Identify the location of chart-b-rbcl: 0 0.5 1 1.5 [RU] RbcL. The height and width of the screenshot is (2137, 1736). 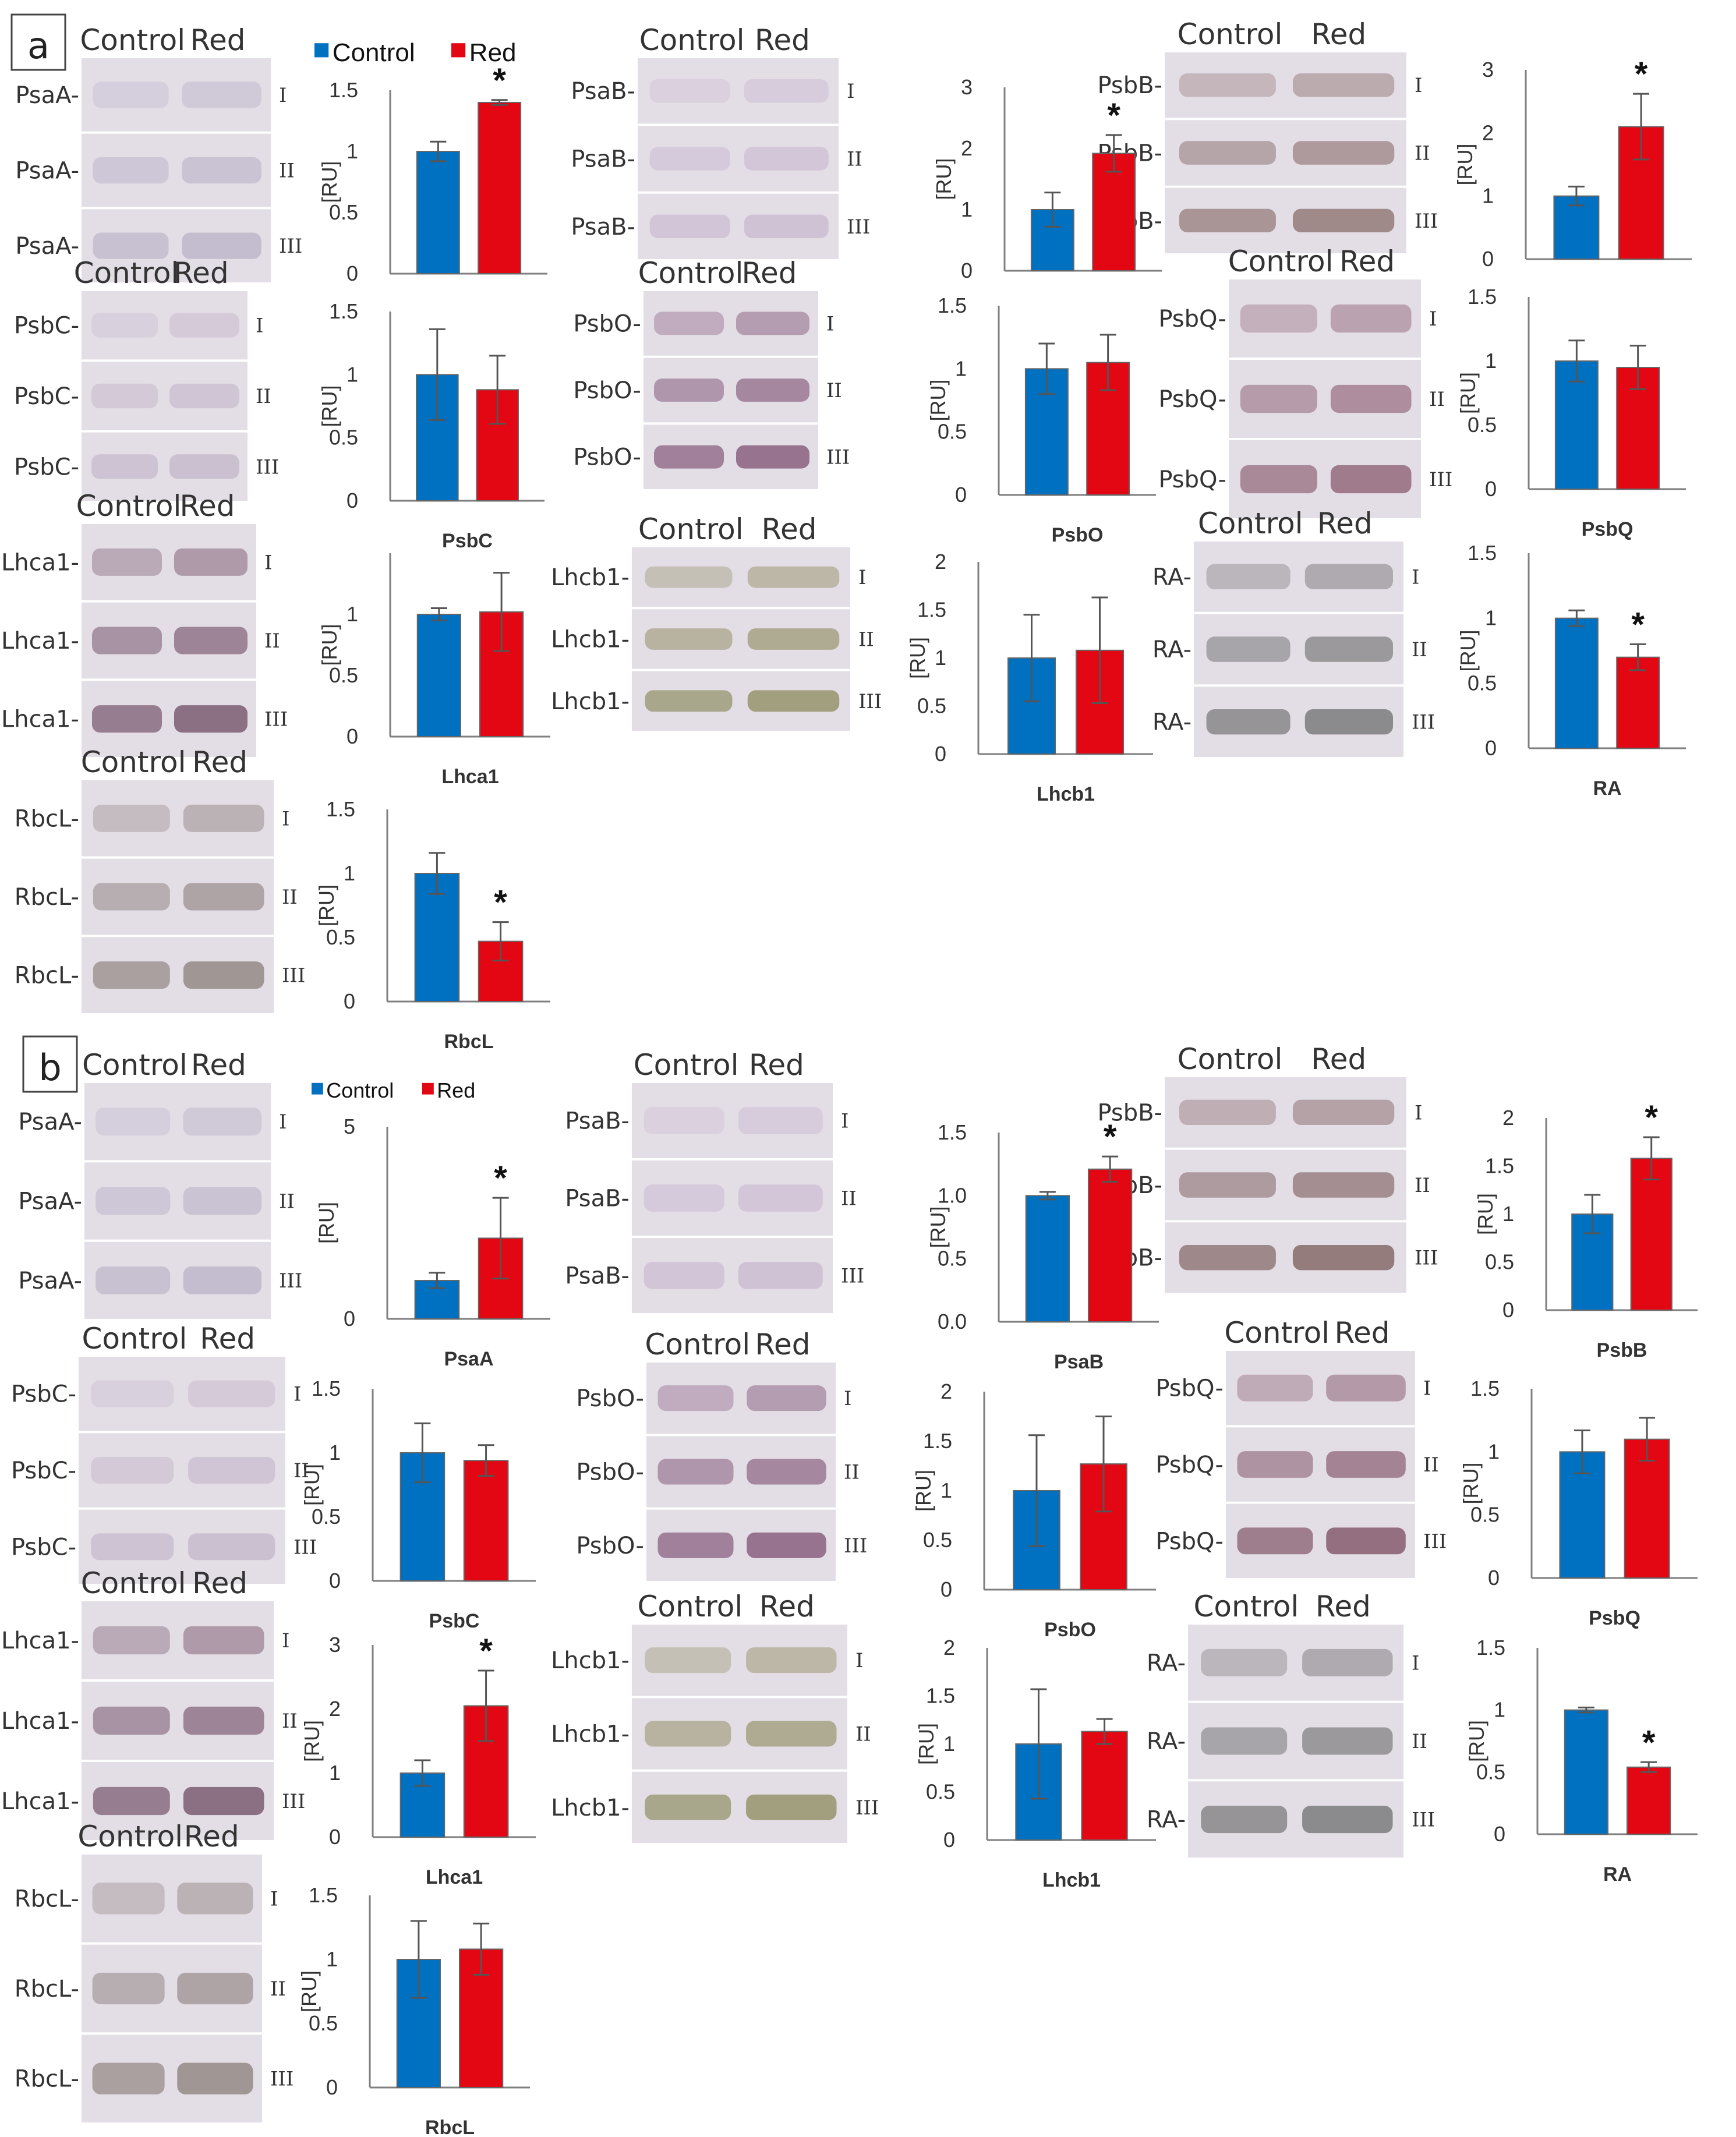
(413, 2010).